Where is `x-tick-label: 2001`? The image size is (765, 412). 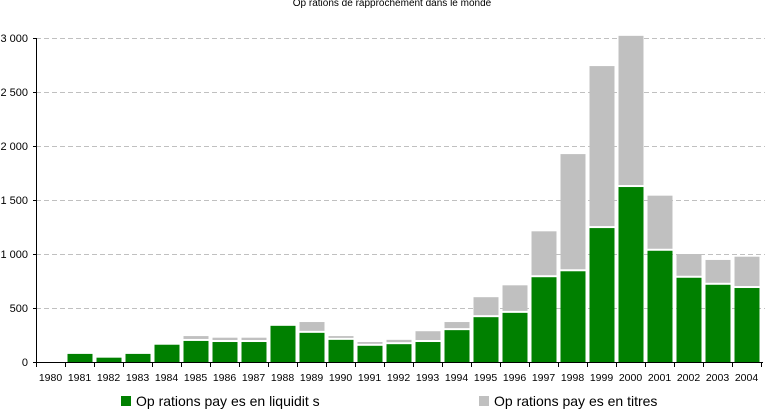
x-tick-label: 2001 is located at coordinates (660, 378).